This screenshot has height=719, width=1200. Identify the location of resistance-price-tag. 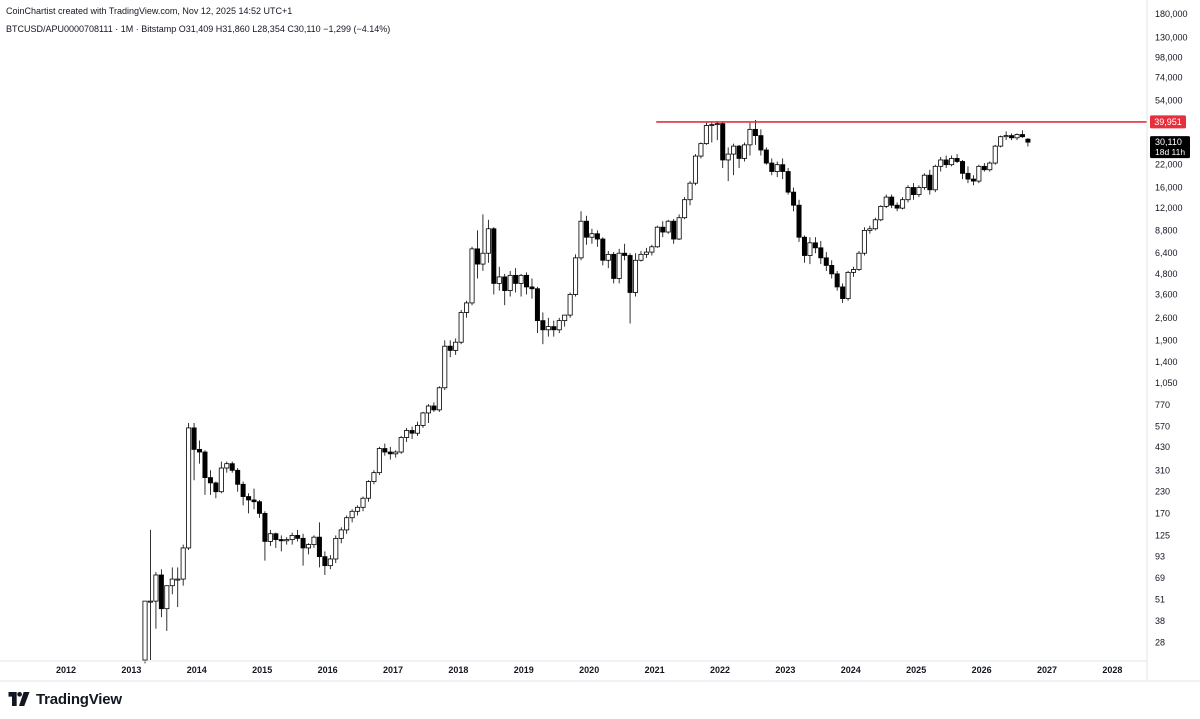
(1168, 122).